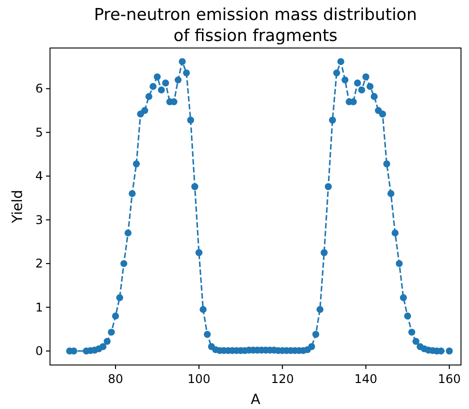 This screenshot has height=409, width=469. Describe the element at coordinates (282, 379) in the screenshot. I see `x-tick-label: 120` at that location.